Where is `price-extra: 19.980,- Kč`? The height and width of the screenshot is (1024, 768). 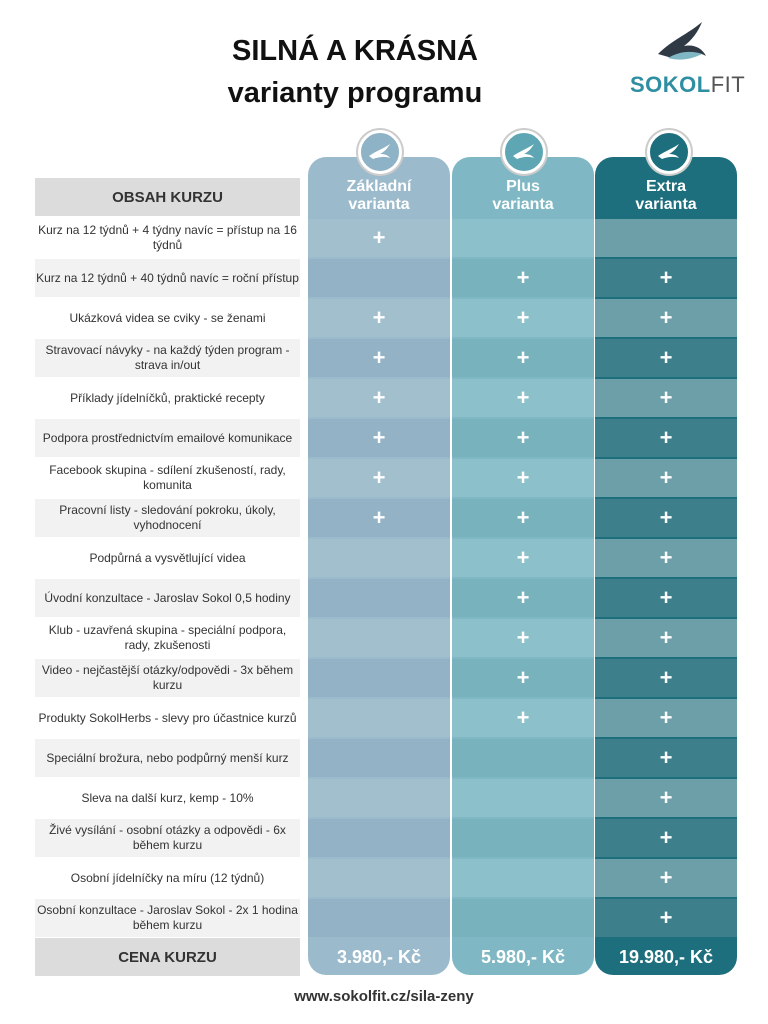
price-extra: 19.980,- Kč is located at coordinates (666, 956).